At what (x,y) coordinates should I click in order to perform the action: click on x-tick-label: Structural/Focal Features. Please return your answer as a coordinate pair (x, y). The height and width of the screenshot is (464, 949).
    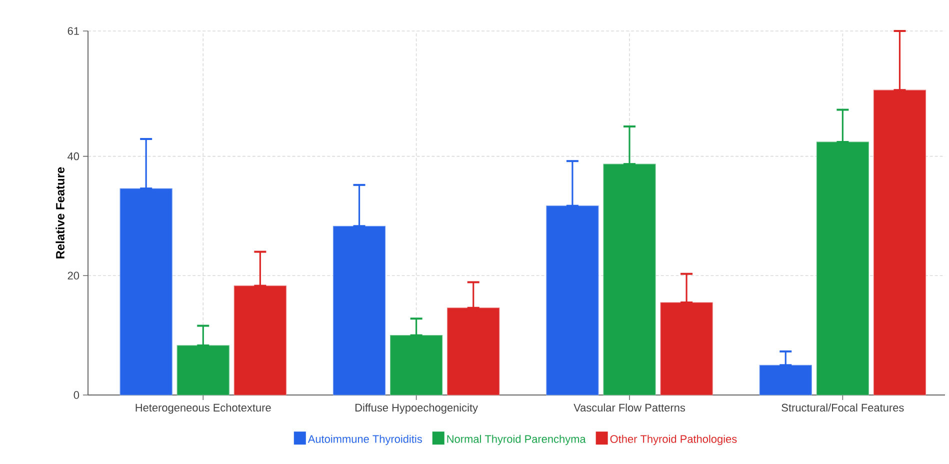
    Looking at the image, I should click on (843, 408).